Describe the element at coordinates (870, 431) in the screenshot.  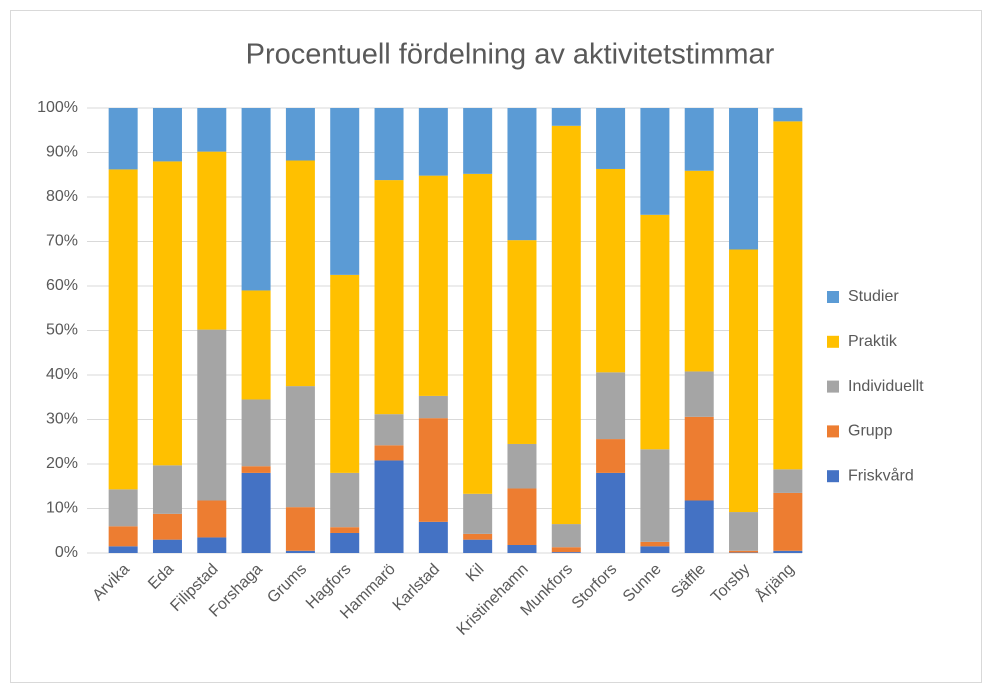
I see `legend-label: Grupp` at that location.